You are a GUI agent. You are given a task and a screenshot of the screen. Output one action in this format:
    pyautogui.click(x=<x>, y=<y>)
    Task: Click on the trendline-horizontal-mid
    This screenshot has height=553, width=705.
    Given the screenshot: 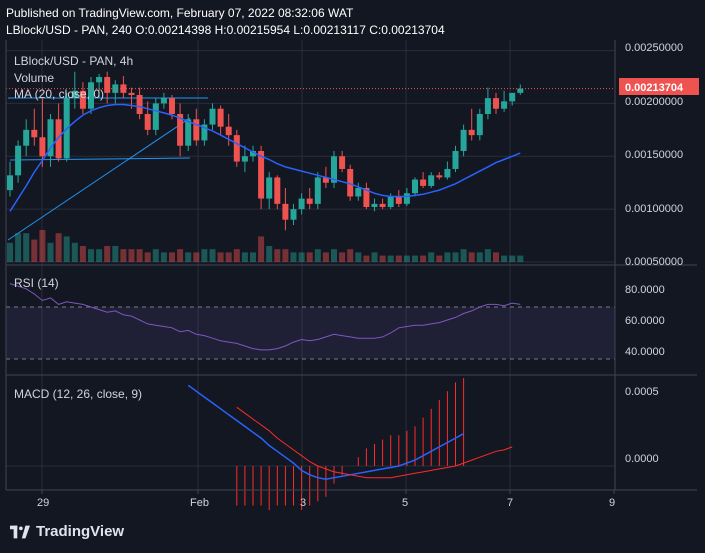 What is the action you would take?
    pyautogui.click(x=100, y=159)
    